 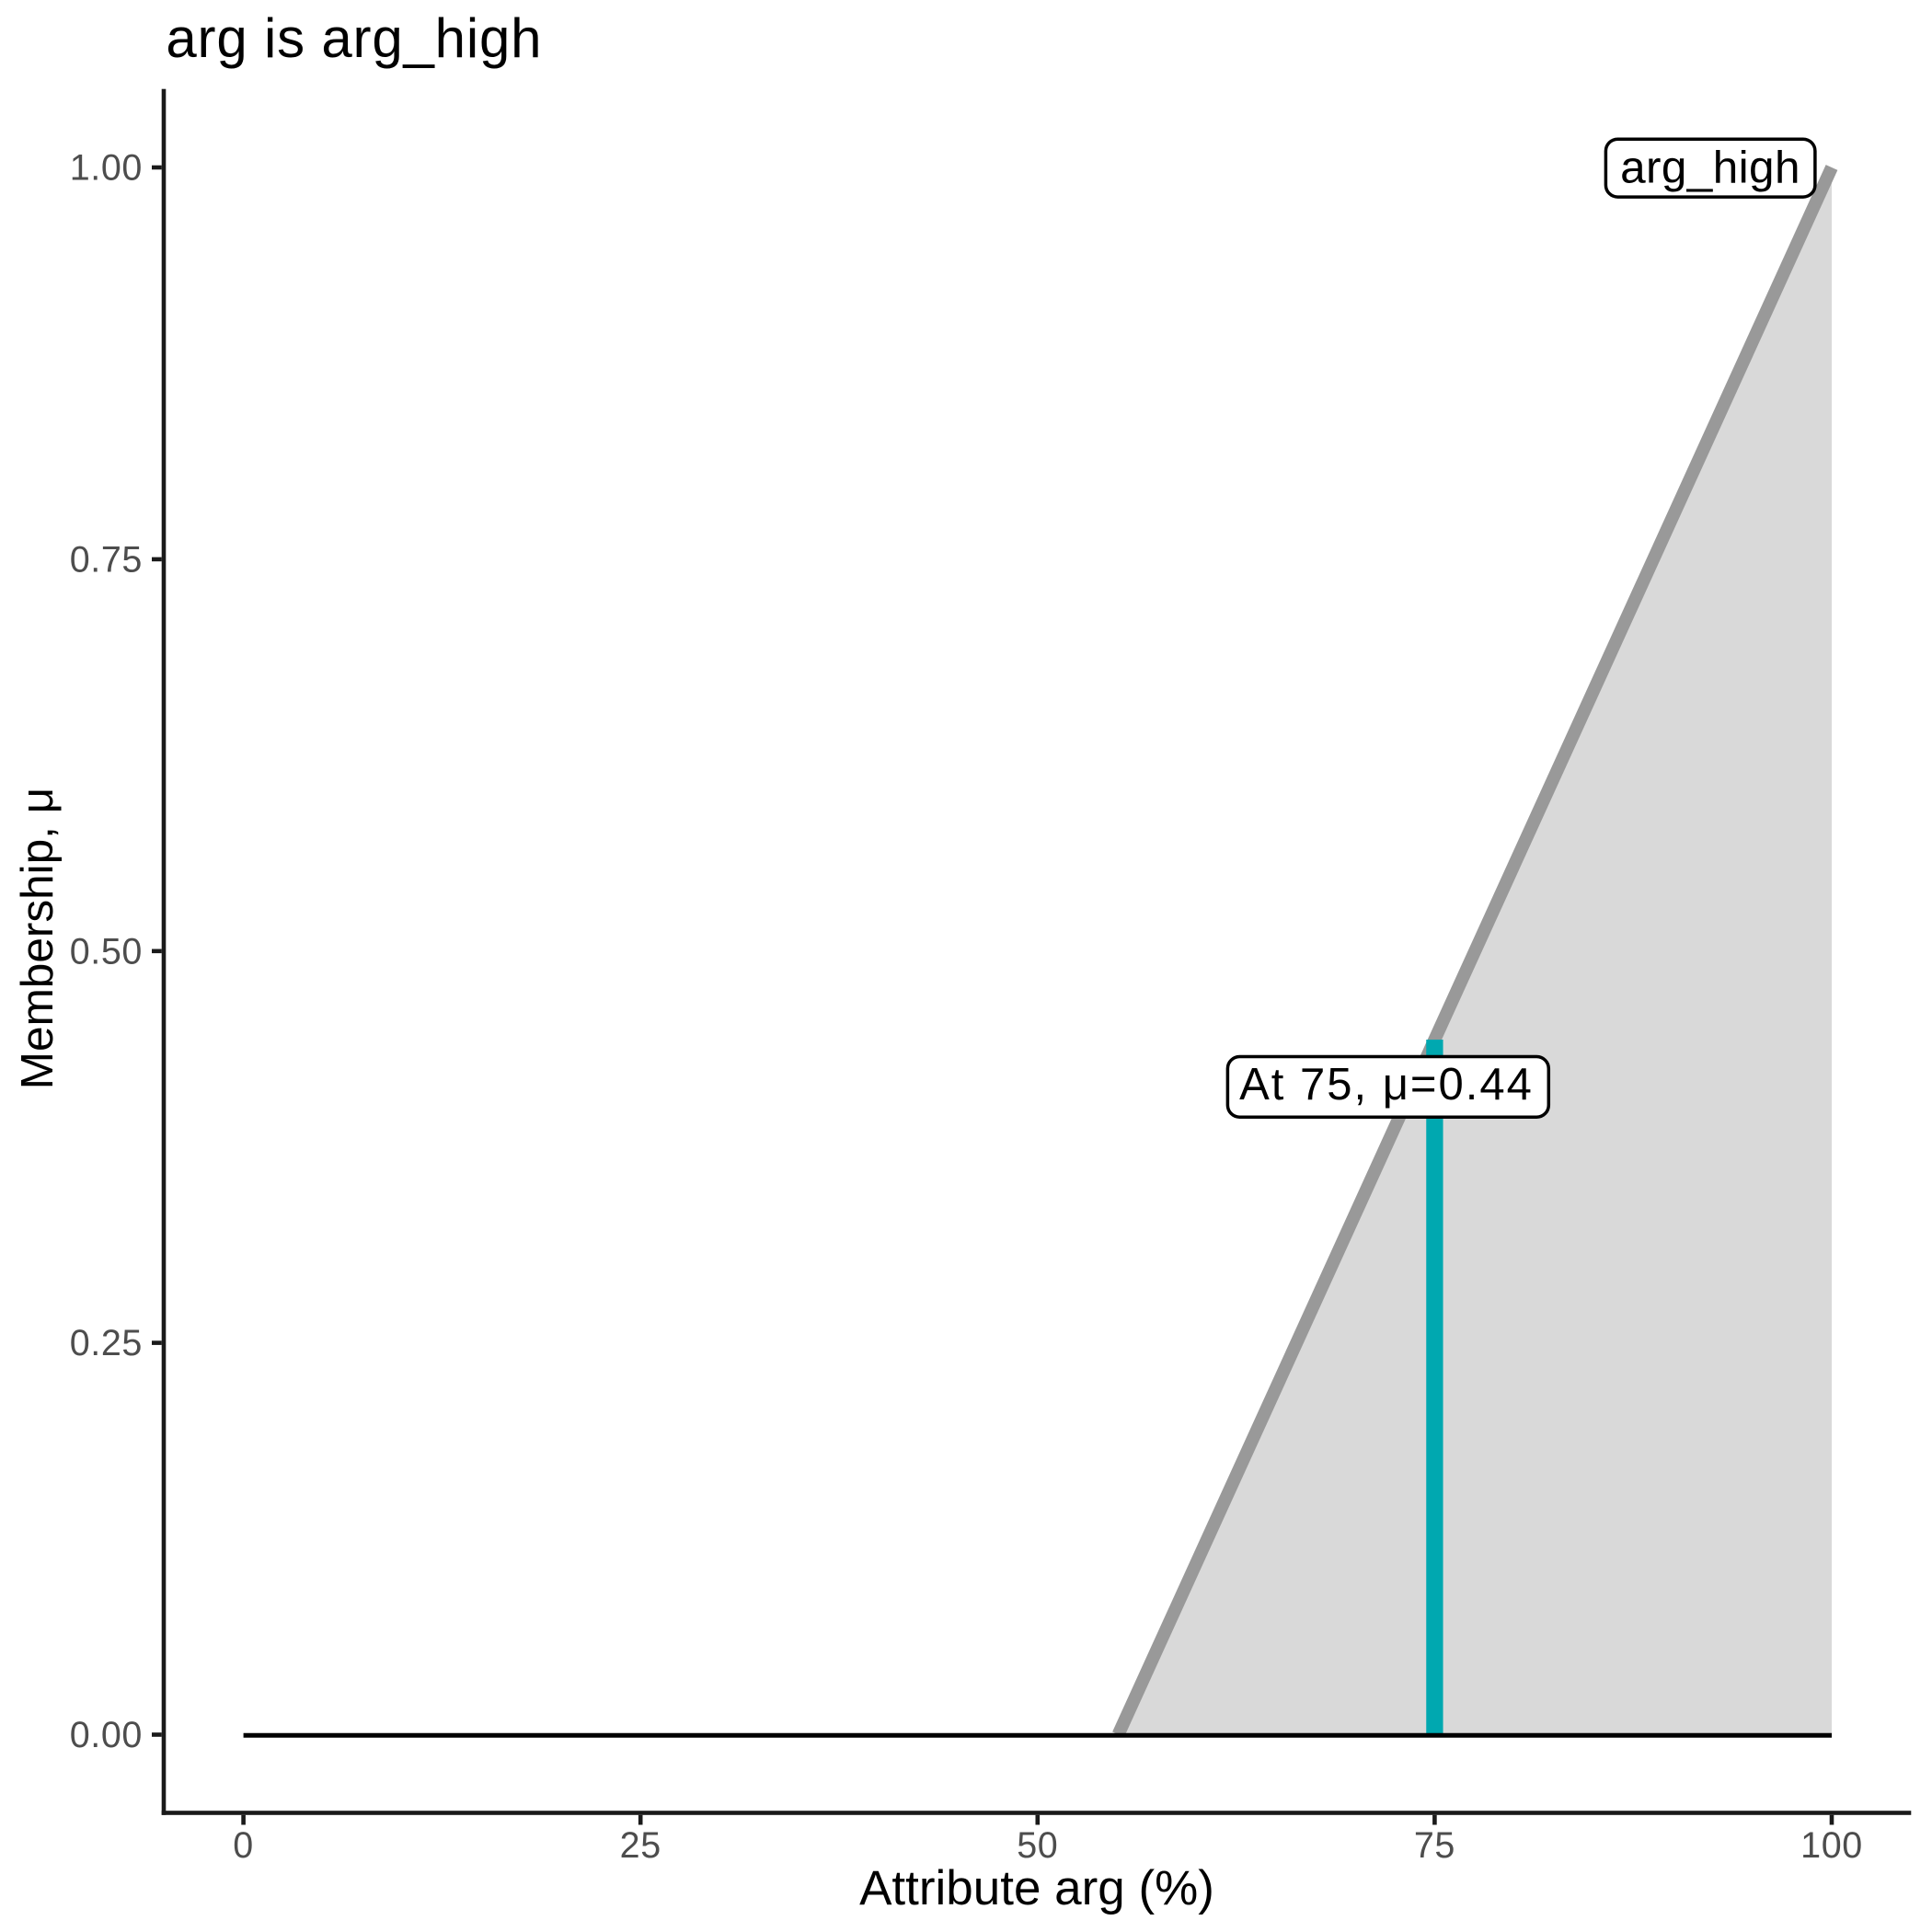 I want to click on svg-text: 0.50, so click(x=106, y=951).